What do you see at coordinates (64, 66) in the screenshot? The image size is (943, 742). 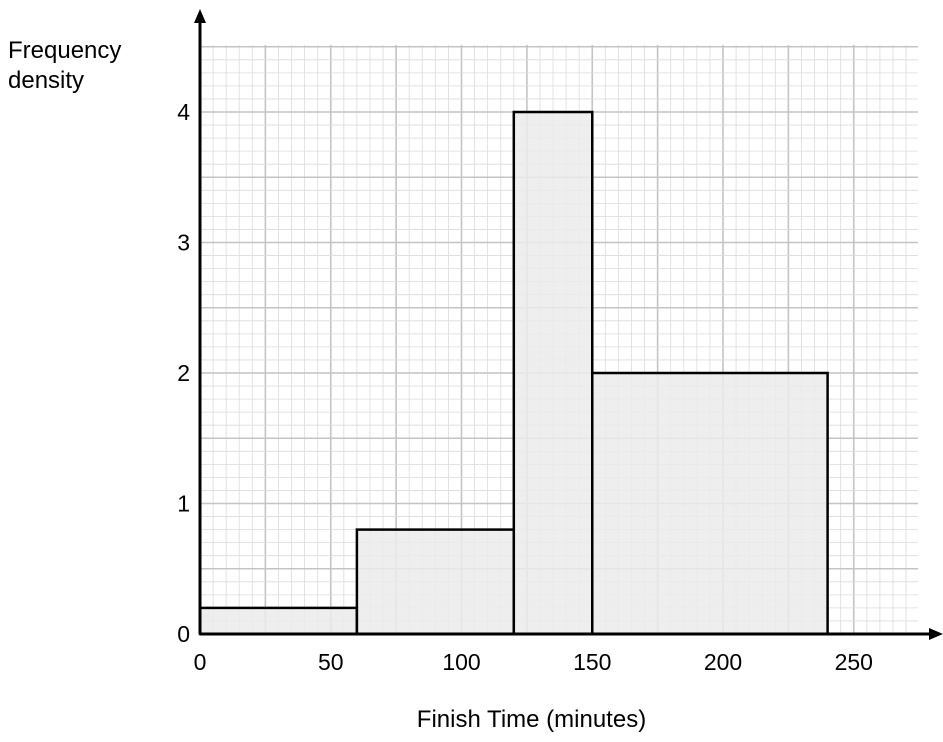 I see `y-axis-label: Frequency density` at bounding box center [64, 66].